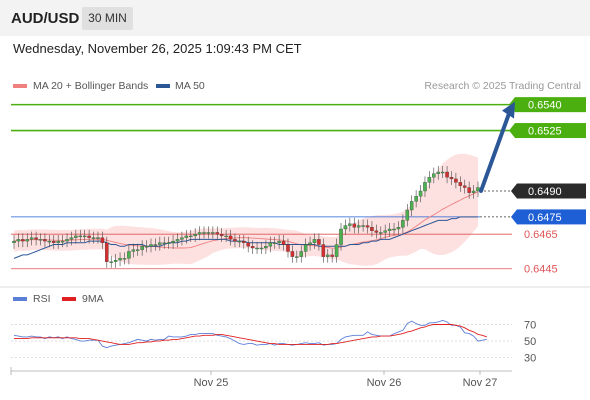 Image resolution: width=590 pixels, height=400 pixels. I want to click on rsi-ma-legend-swatch, so click(69, 299).